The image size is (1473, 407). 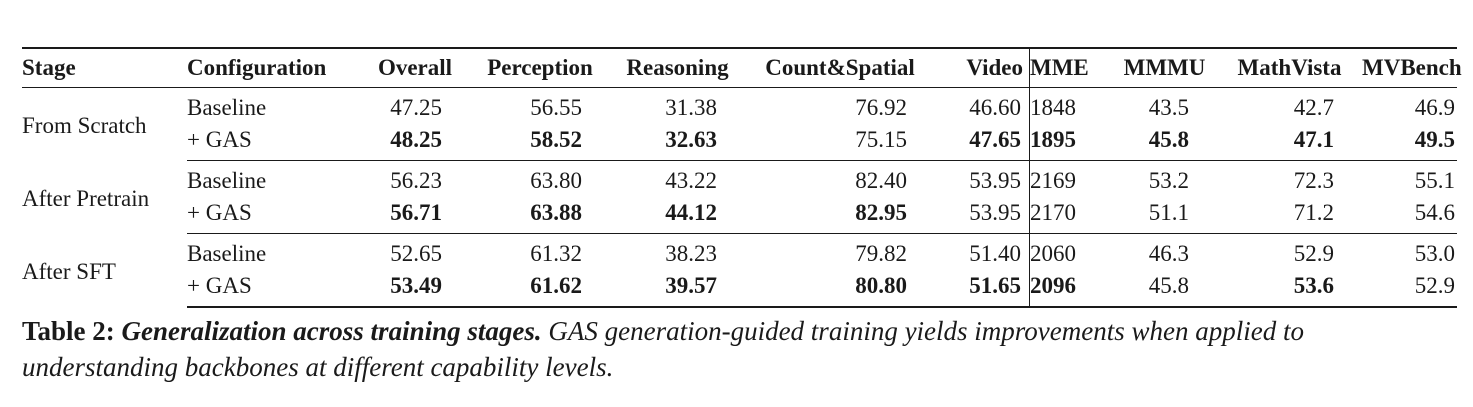 I want to click on perception-cell: 61.32, so click(x=556, y=253).